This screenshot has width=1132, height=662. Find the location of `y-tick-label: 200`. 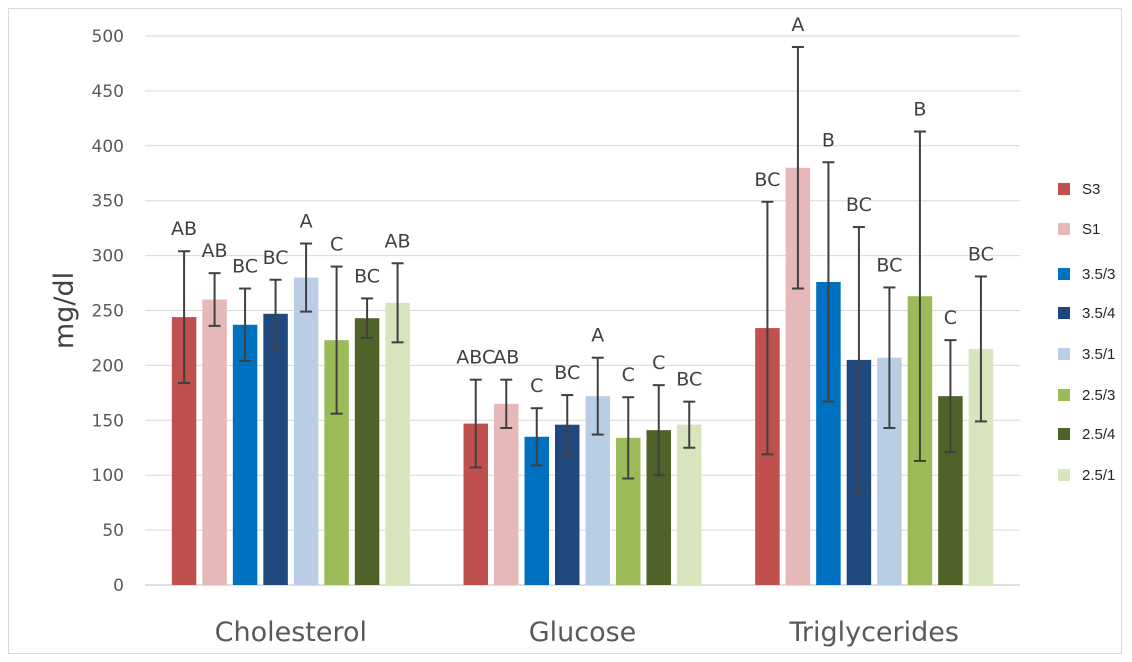

y-tick-label: 200 is located at coordinates (108, 366).